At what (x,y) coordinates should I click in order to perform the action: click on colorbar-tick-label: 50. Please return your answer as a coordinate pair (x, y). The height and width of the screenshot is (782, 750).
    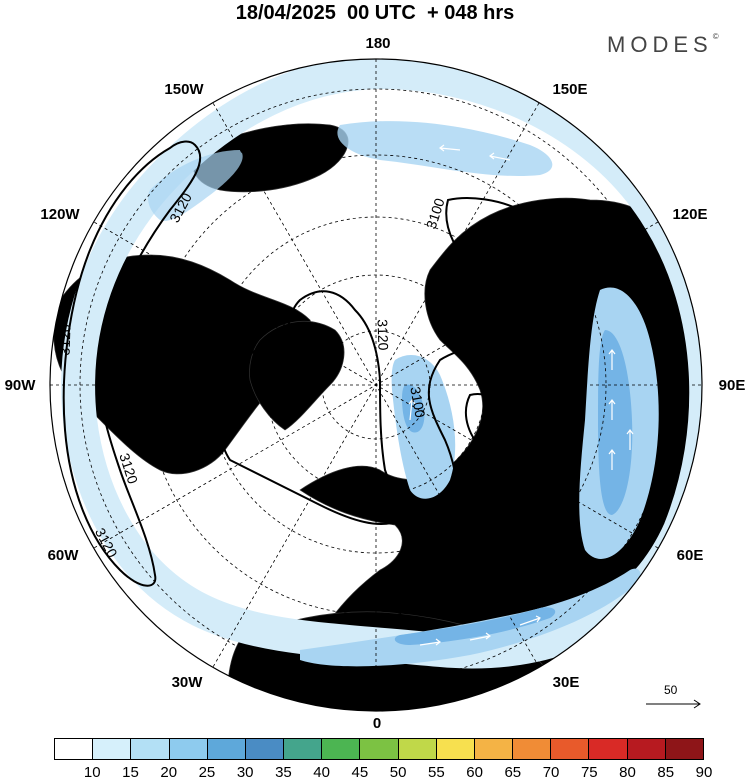
    Looking at the image, I should click on (398, 772).